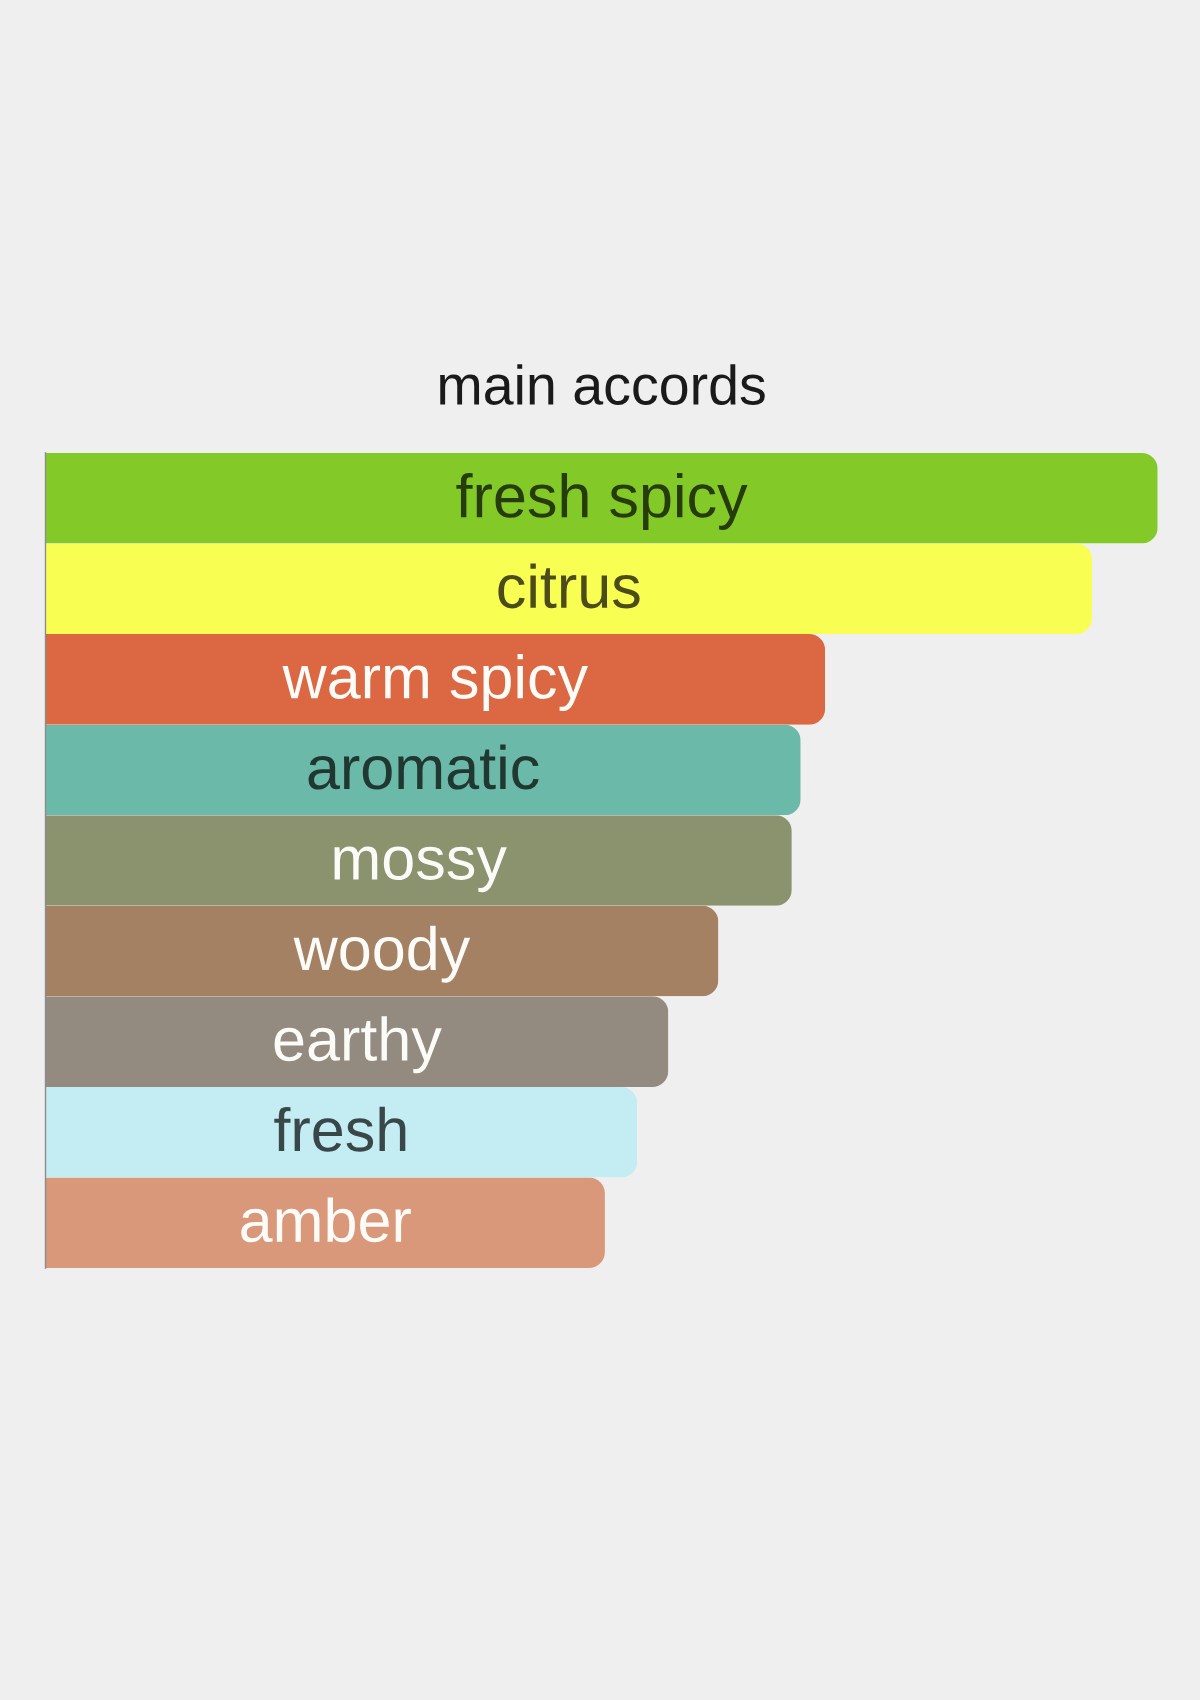 The height and width of the screenshot is (1700, 1200). I want to click on y-tick-label: woody, so click(382, 954).